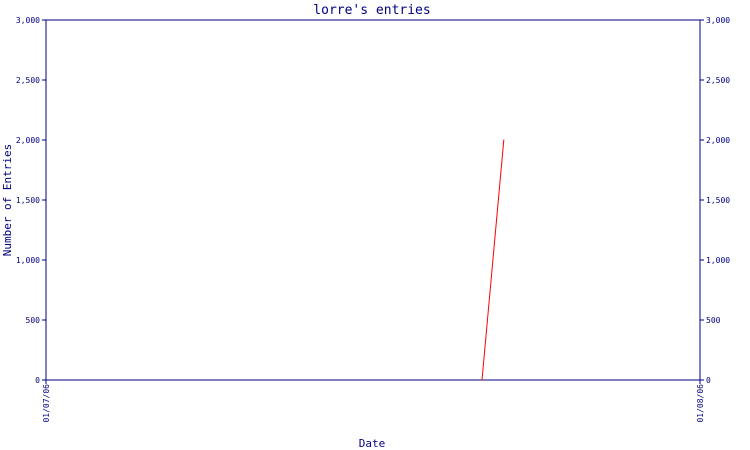 Image resolution: width=750 pixels, height=450 pixels. I want to click on x-tick-label: 01/08/06, so click(700, 403).